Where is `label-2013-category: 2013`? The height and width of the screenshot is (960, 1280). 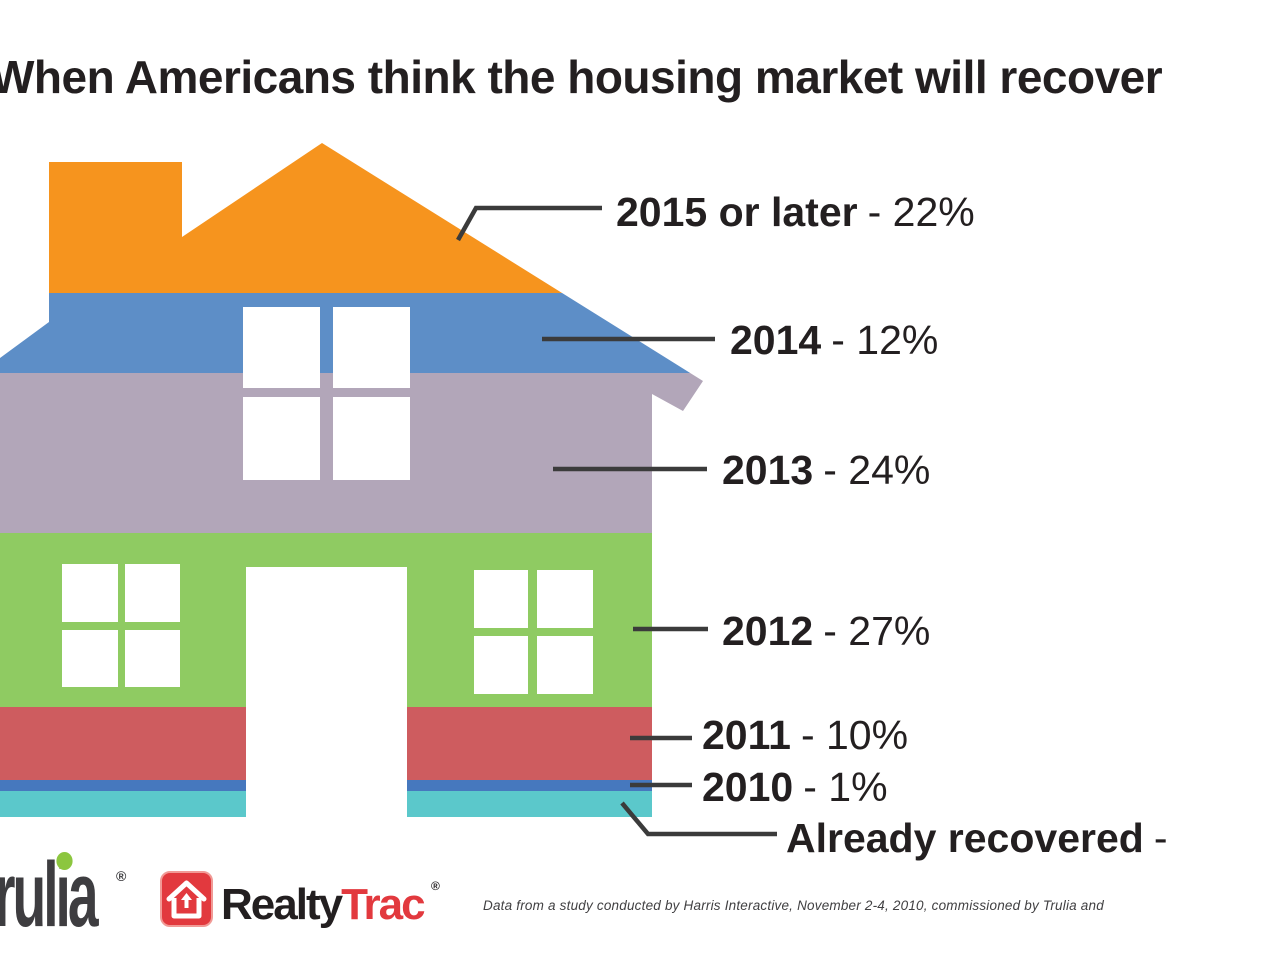
label-2013-category: 2013 is located at coordinates (768, 470).